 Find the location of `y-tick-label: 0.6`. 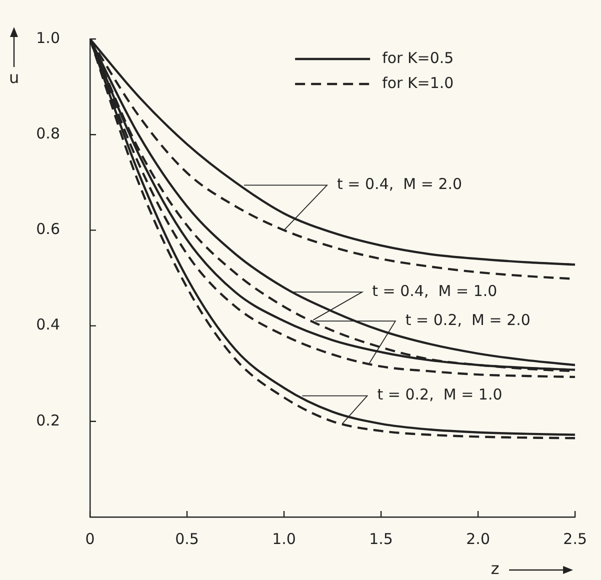

y-tick-label: 0.6 is located at coordinates (48, 229).